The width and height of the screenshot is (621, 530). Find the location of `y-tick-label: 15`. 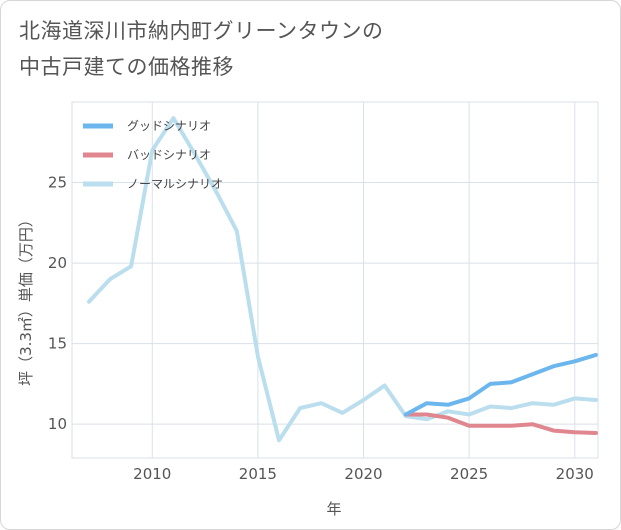

y-tick-label: 15 is located at coordinates (57, 344).